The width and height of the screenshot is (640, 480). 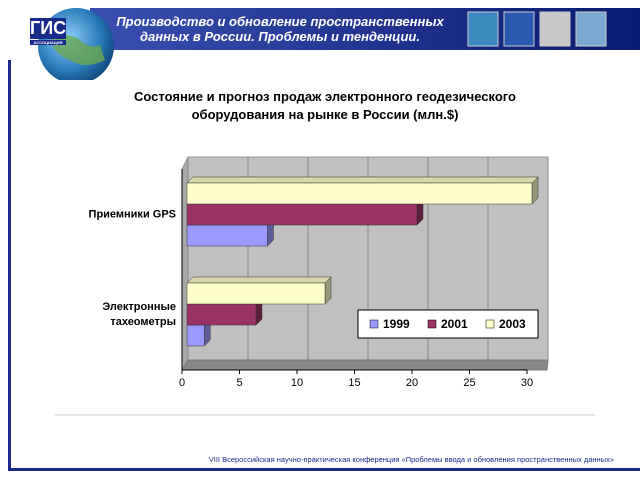 I want to click on legend-label: 2003, so click(x=512, y=324).